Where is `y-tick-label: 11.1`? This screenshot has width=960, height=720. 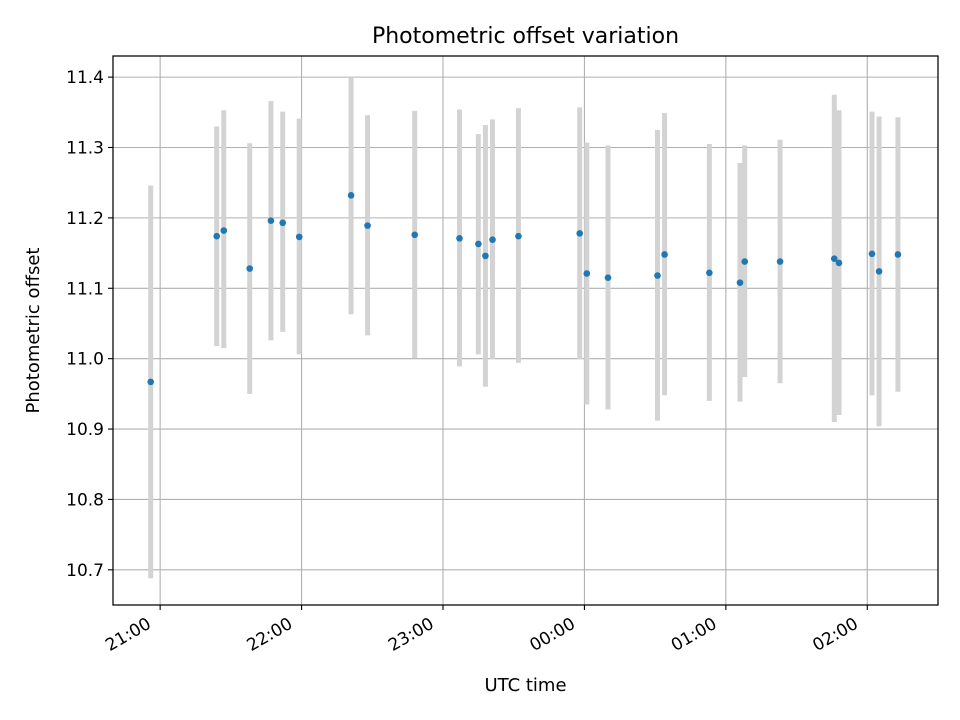
y-tick-label: 11.1 is located at coordinates (85, 289).